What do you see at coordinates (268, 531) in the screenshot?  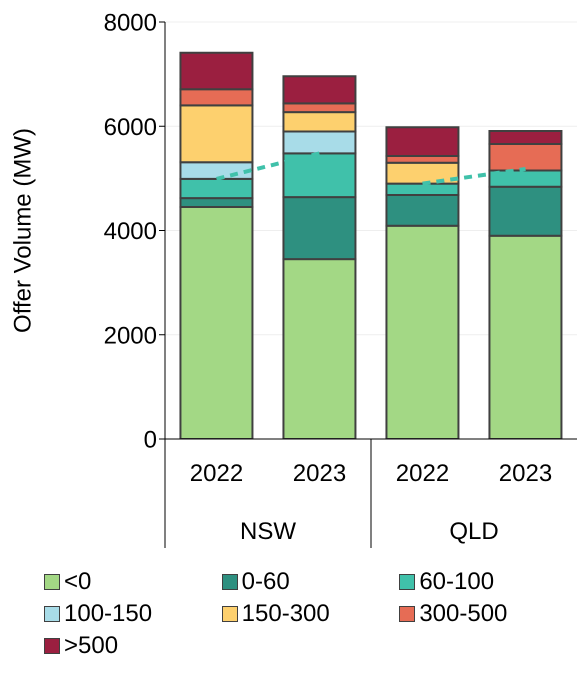 I see `text: NSW` at bounding box center [268, 531].